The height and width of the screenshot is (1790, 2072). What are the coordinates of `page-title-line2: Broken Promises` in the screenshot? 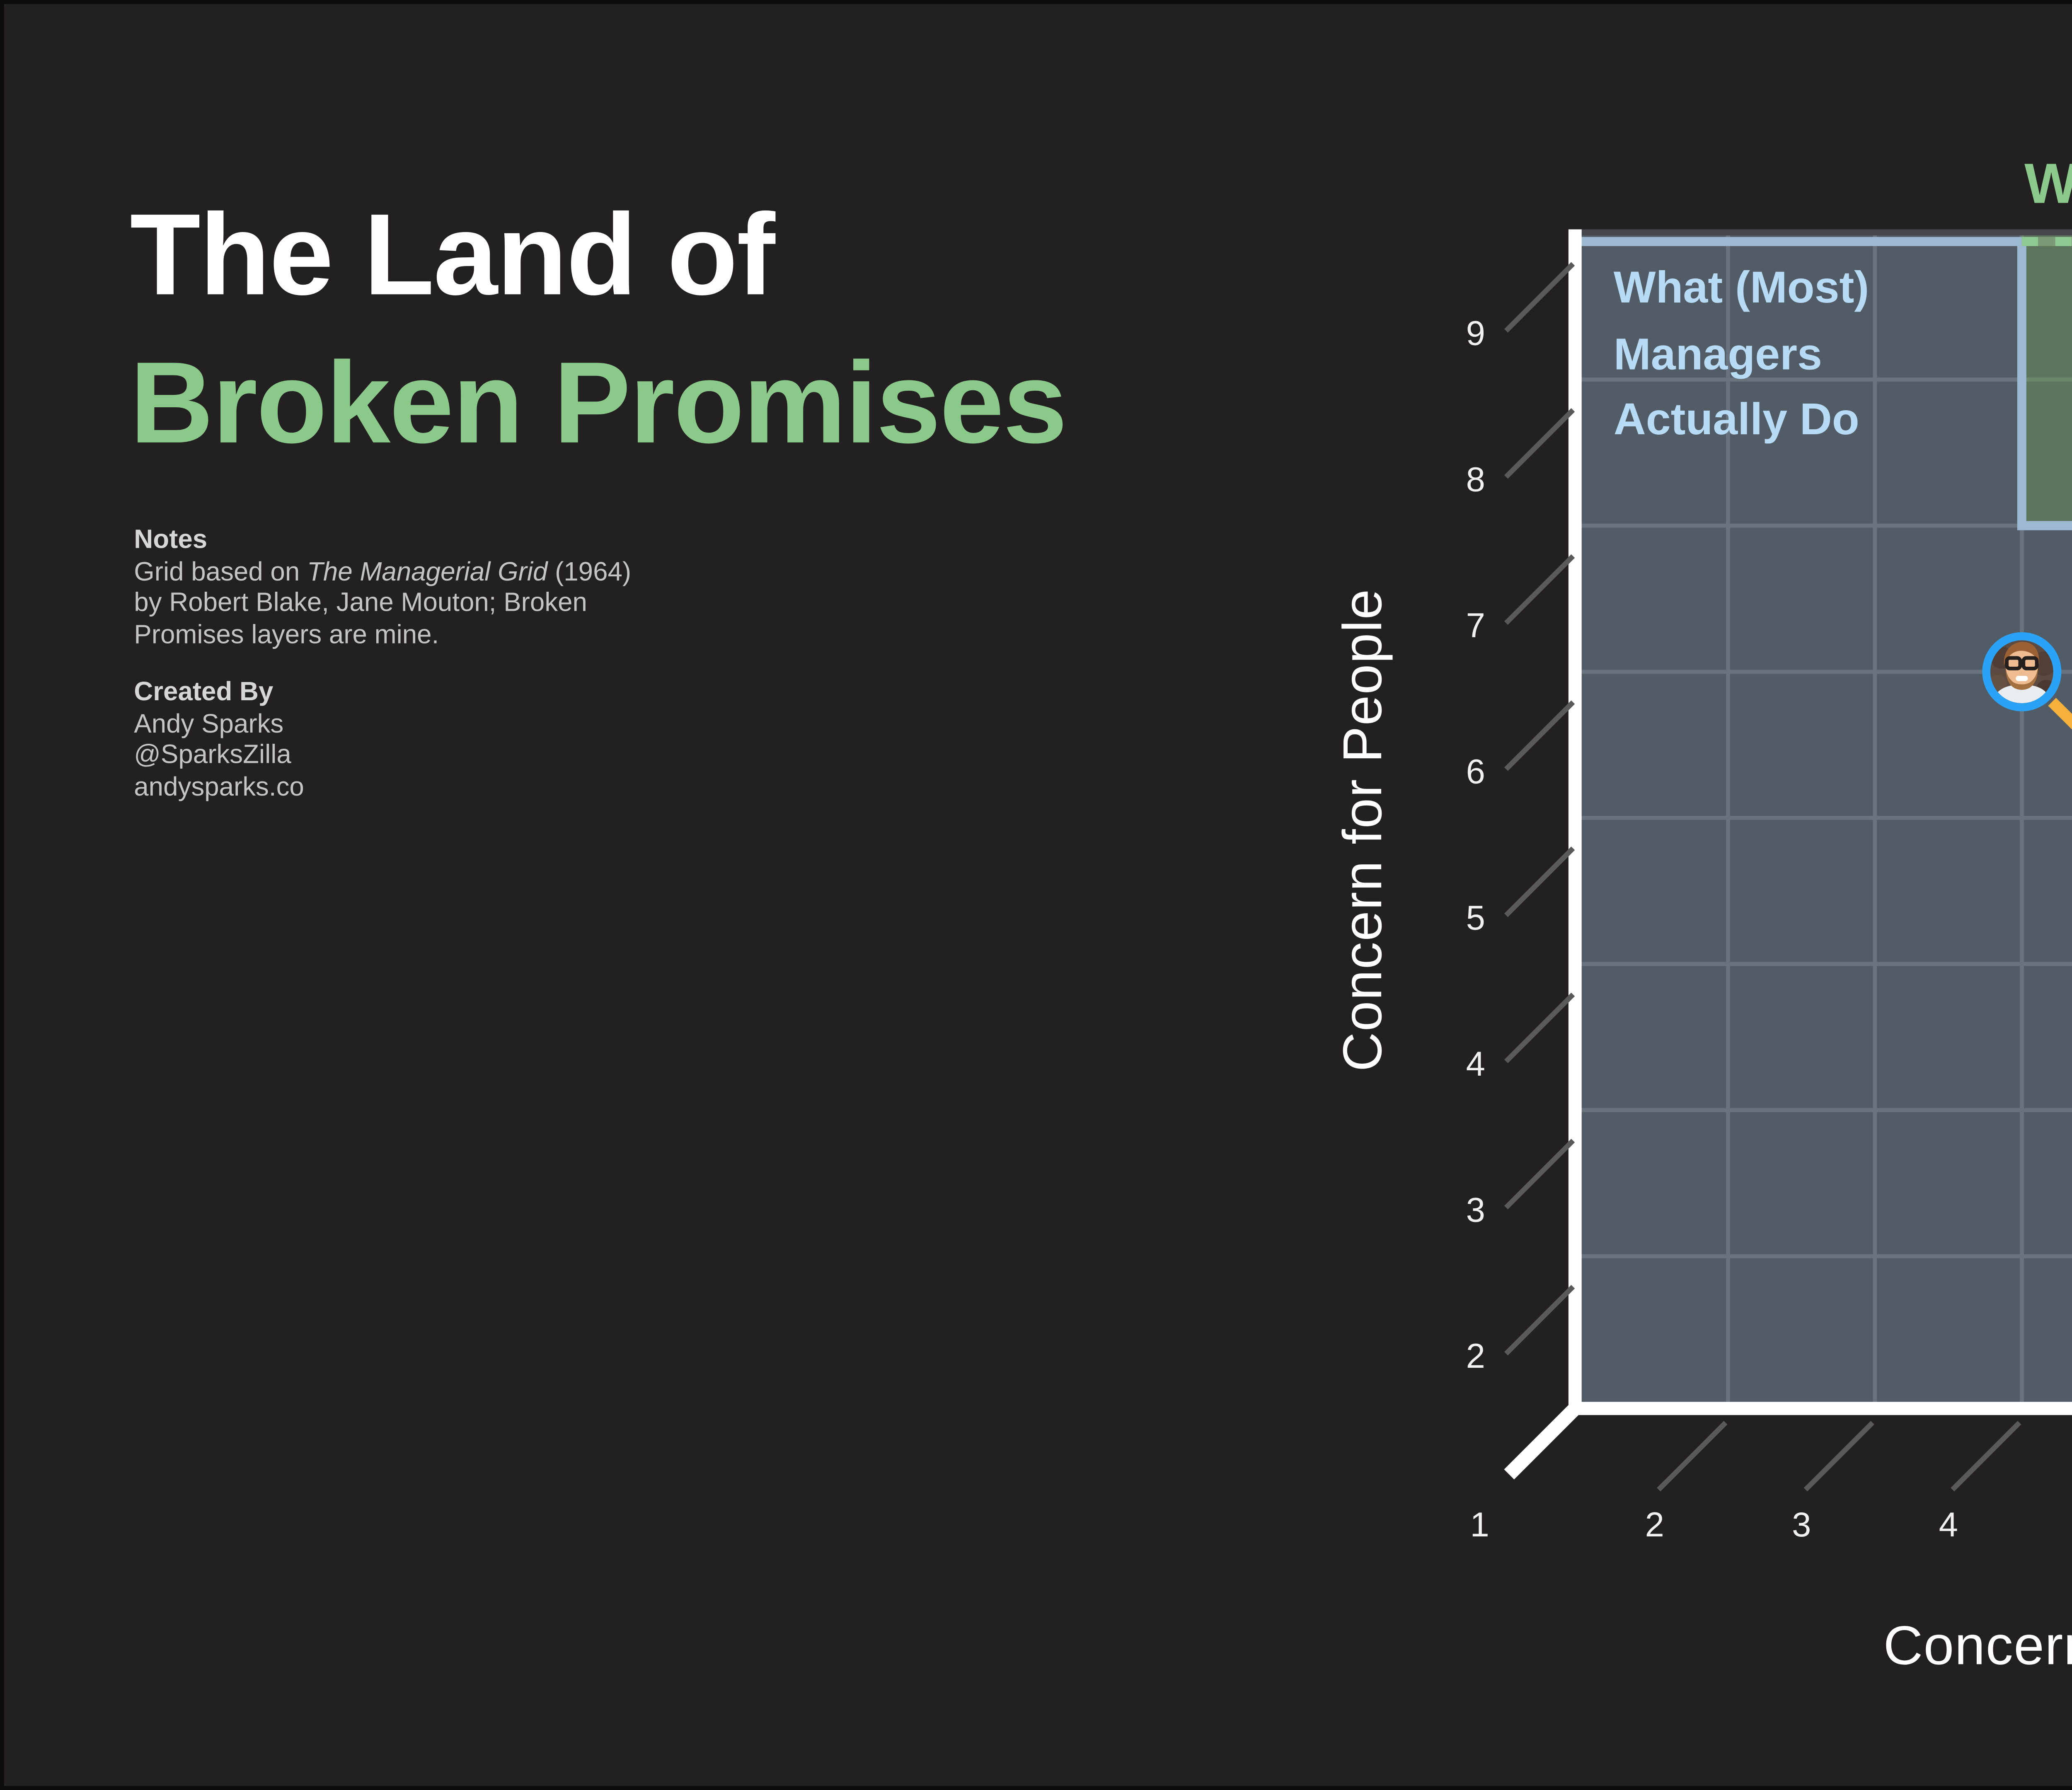 It's located at (598, 404).